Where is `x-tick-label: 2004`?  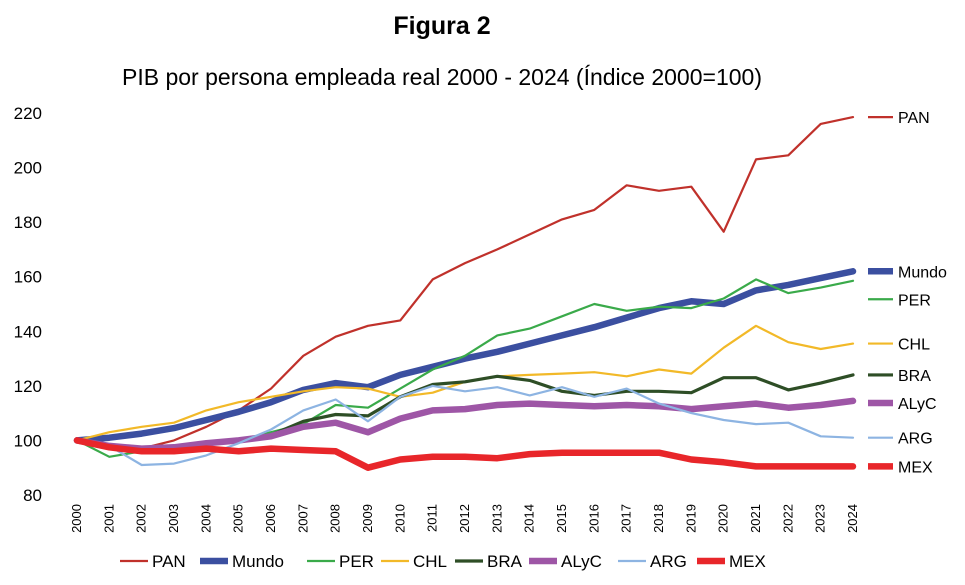
x-tick-label: 2004 is located at coordinates (205, 518).